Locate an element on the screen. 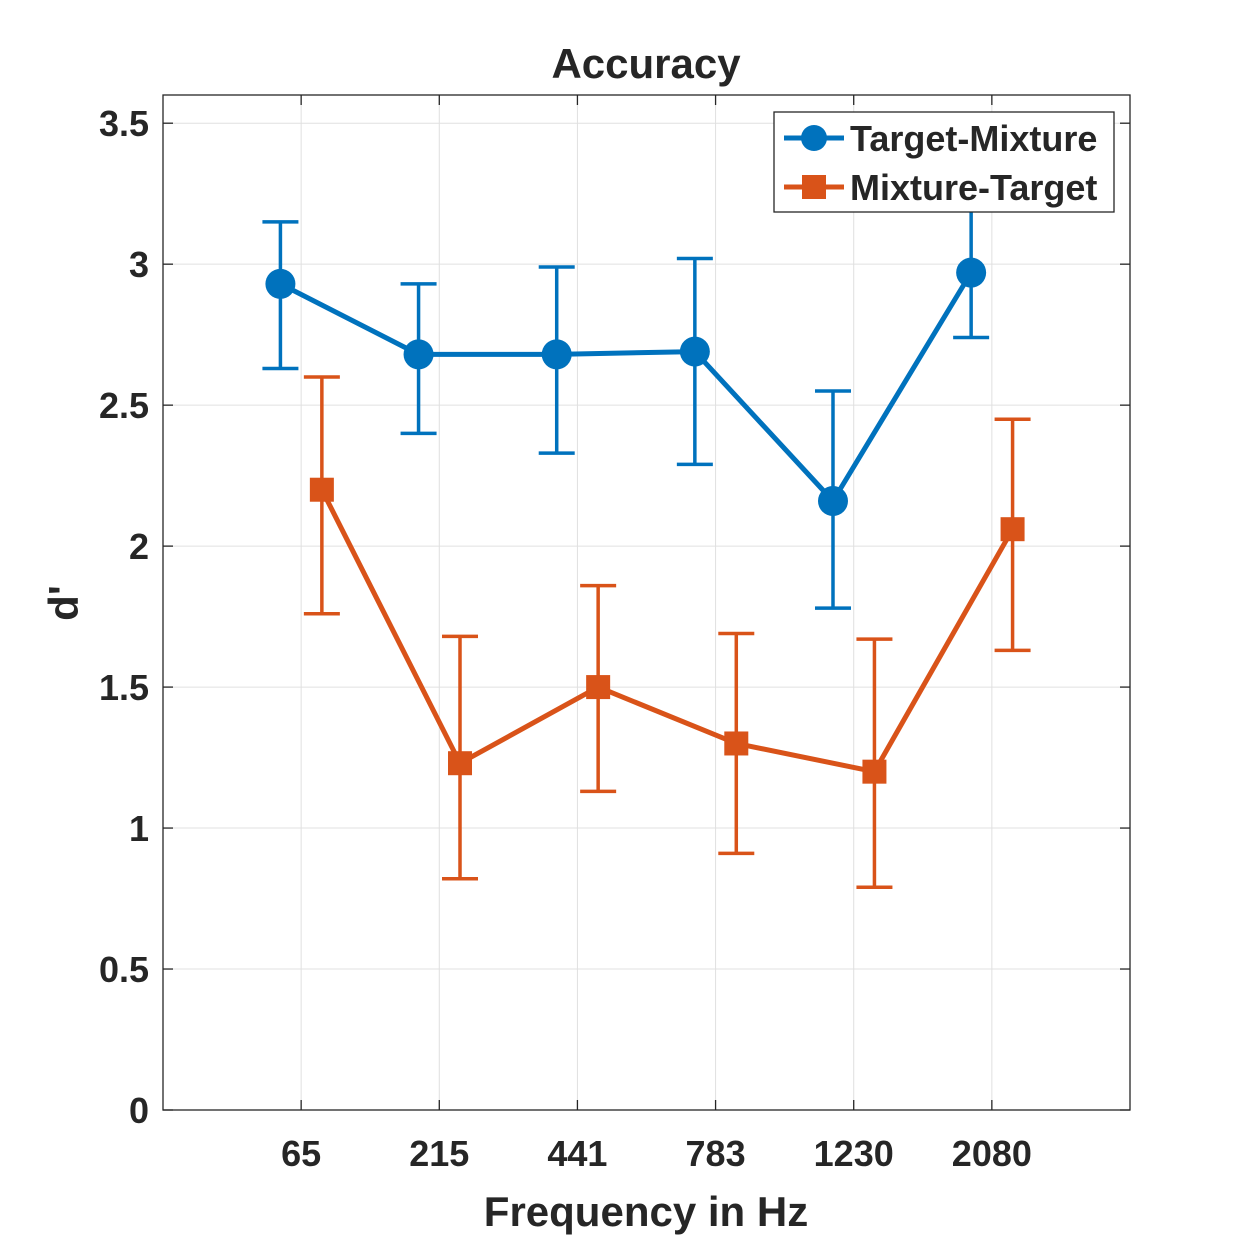  y-axis-label: d' is located at coordinates (63, 603).